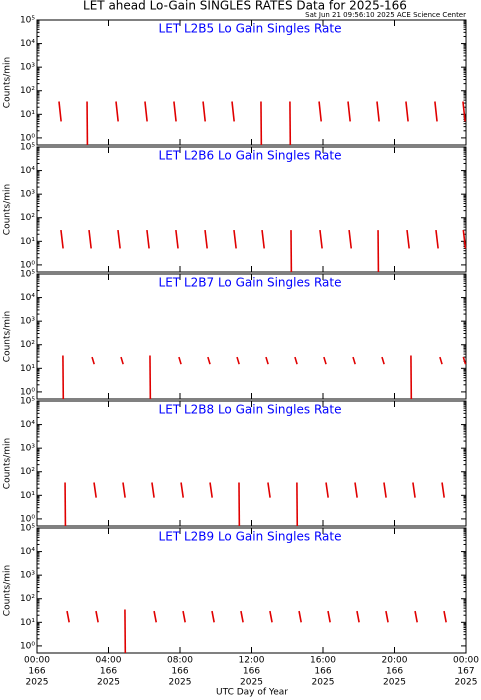  Describe the element at coordinates (465, 672) in the screenshot. I see `x-tick-day: 167` at that location.